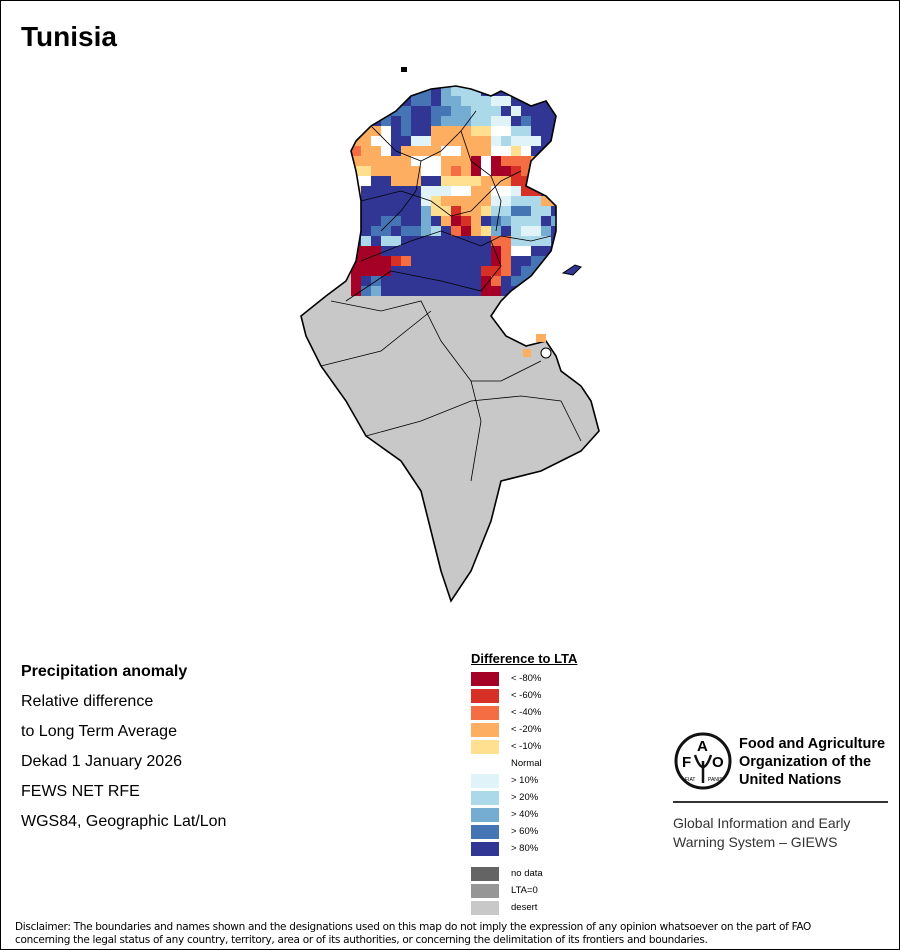  Describe the element at coordinates (104, 671) in the screenshot. I see `info-heading: Precipitation anomaly` at that location.